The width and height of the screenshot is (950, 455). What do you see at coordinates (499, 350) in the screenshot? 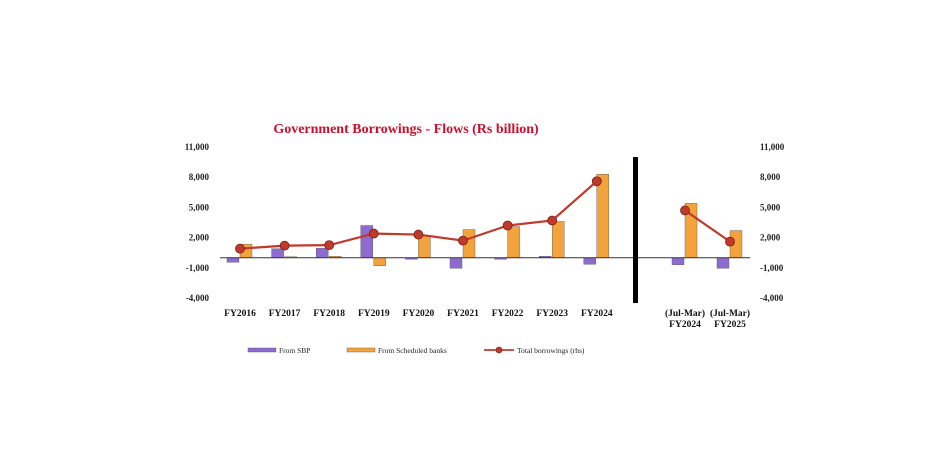
I see `legend-marker-total` at bounding box center [499, 350].